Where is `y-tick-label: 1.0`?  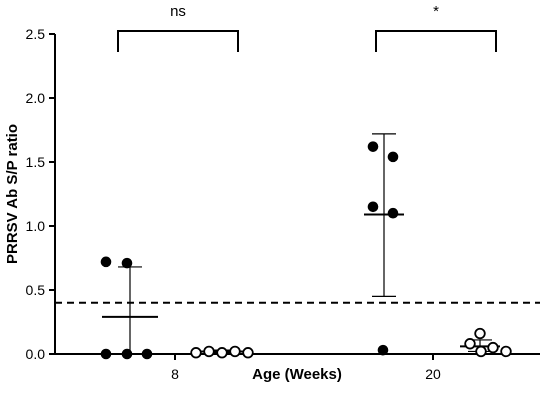
y-tick-label: 1.0 is located at coordinates (36, 226).